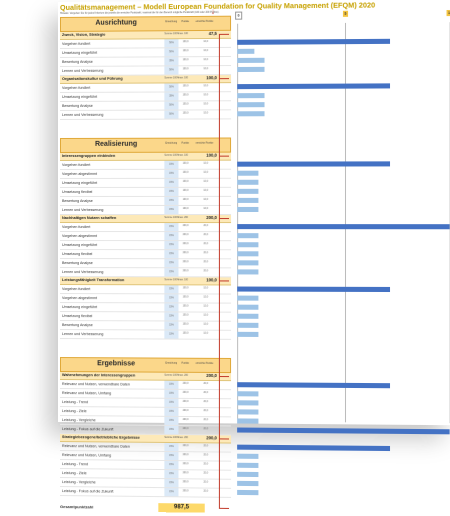 The width and height of the screenshot is (450, 516). I want to click on scale-marker: 0, so click(238, 16).